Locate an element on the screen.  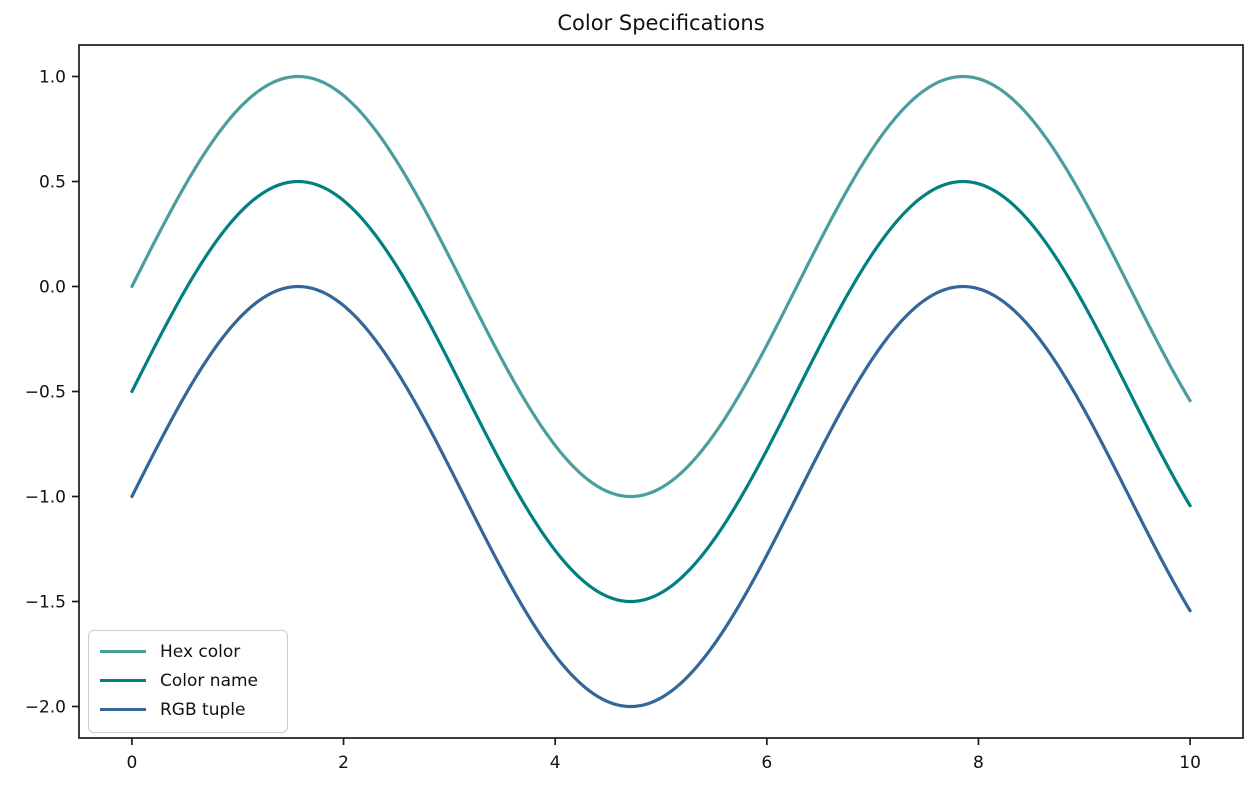
legend-item-rgb-tuple: RGB tuple is located at coordinates (187, 709).